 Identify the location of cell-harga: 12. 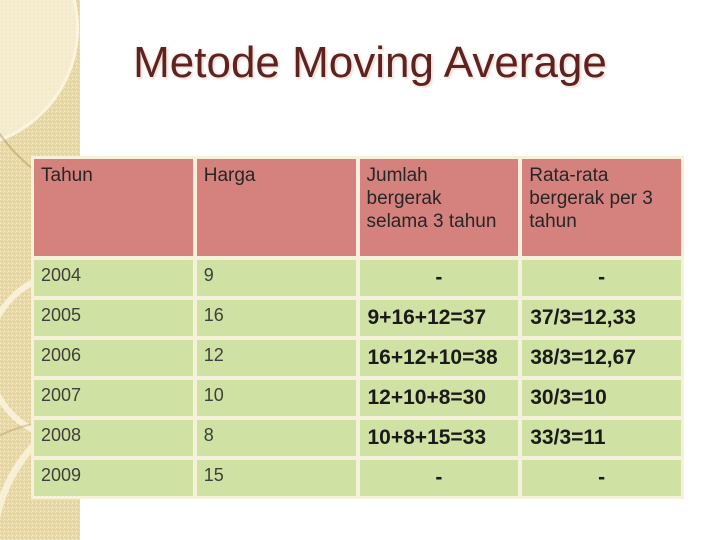
(276, 358).